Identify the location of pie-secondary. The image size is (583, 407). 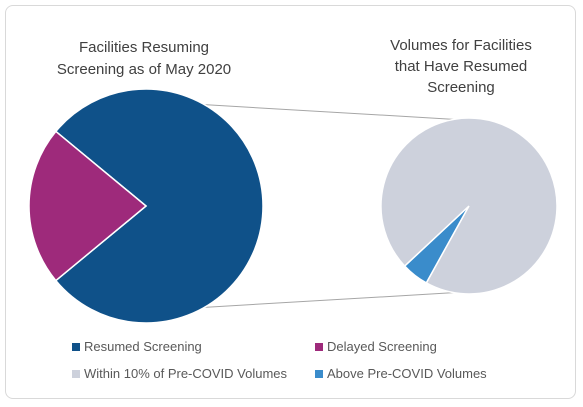
(469, 206).